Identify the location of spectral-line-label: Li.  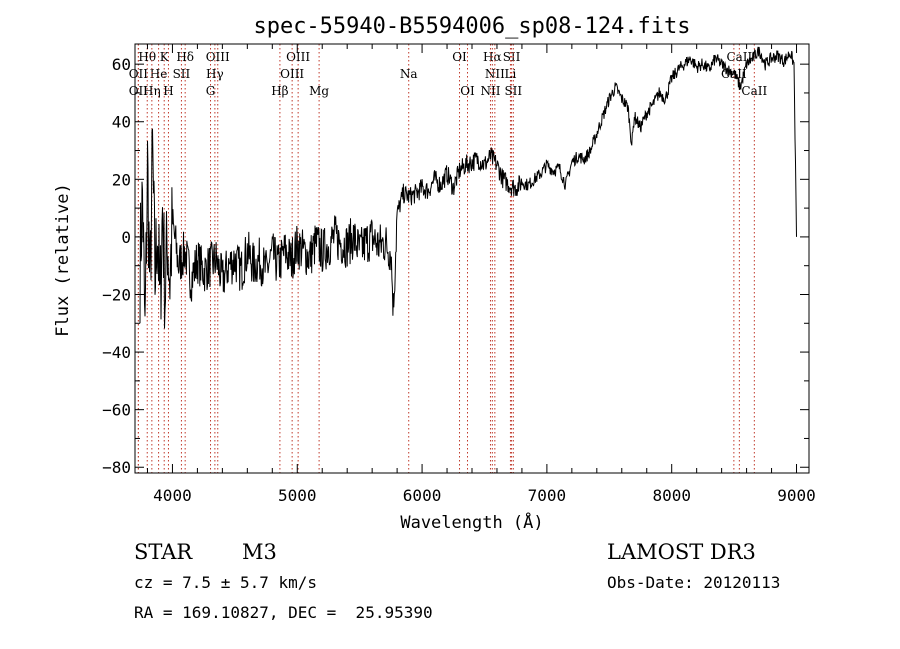
(511, 74).